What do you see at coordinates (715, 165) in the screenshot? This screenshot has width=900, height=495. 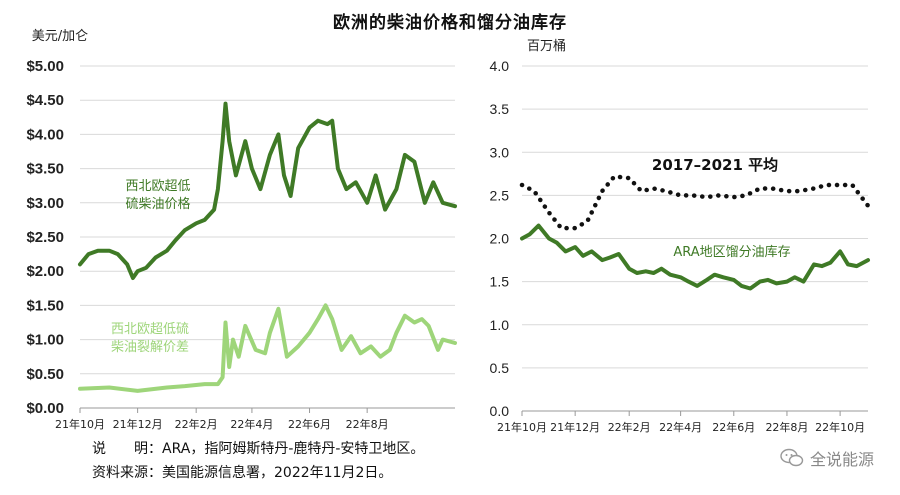 I see `series-label: 2017–2021 平均` at bounding box center [715, 165].